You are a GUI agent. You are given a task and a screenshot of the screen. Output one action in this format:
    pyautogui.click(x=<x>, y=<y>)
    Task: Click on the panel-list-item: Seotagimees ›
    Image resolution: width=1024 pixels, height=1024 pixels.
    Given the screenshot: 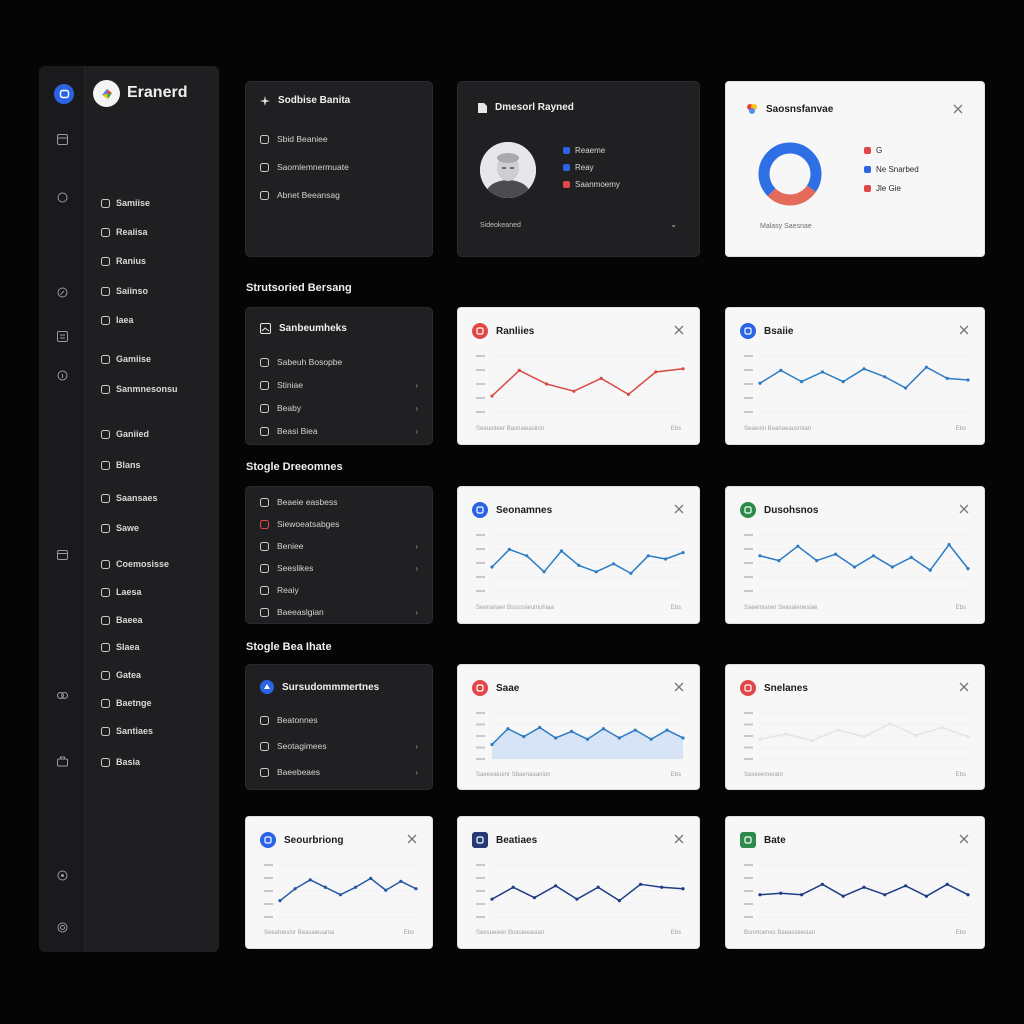 What is the action you would take?
    pyautogui.click(x=339, y=746)
    